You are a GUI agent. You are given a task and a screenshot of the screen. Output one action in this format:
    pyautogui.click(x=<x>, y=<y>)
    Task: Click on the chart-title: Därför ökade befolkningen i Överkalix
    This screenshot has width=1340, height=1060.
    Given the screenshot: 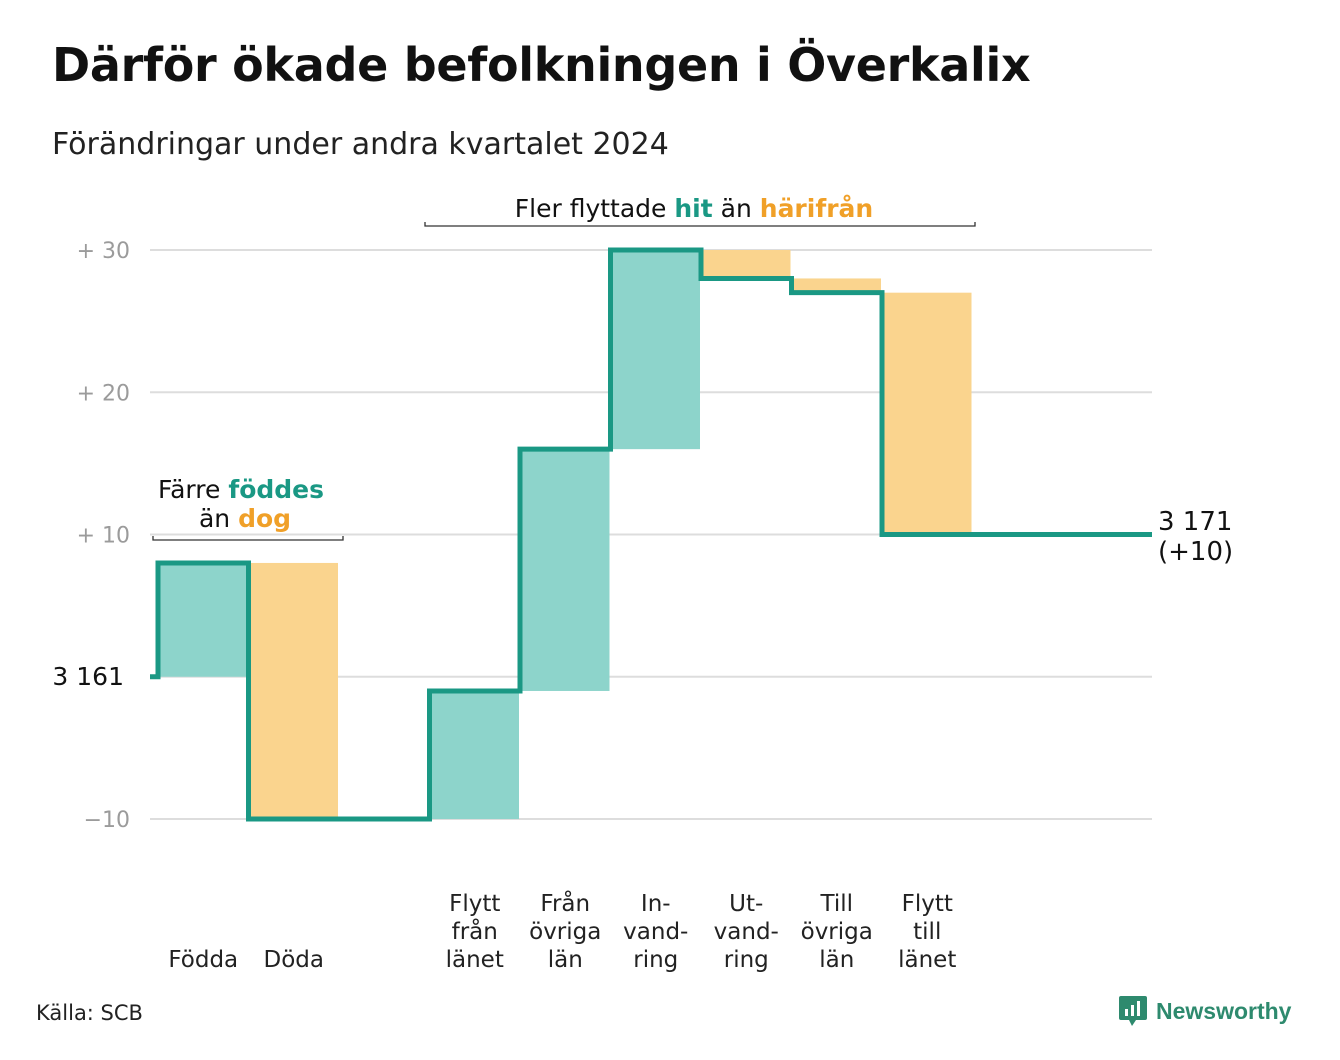 What is the action you would take?
    pyautogui.click(x=541, y=65)
    